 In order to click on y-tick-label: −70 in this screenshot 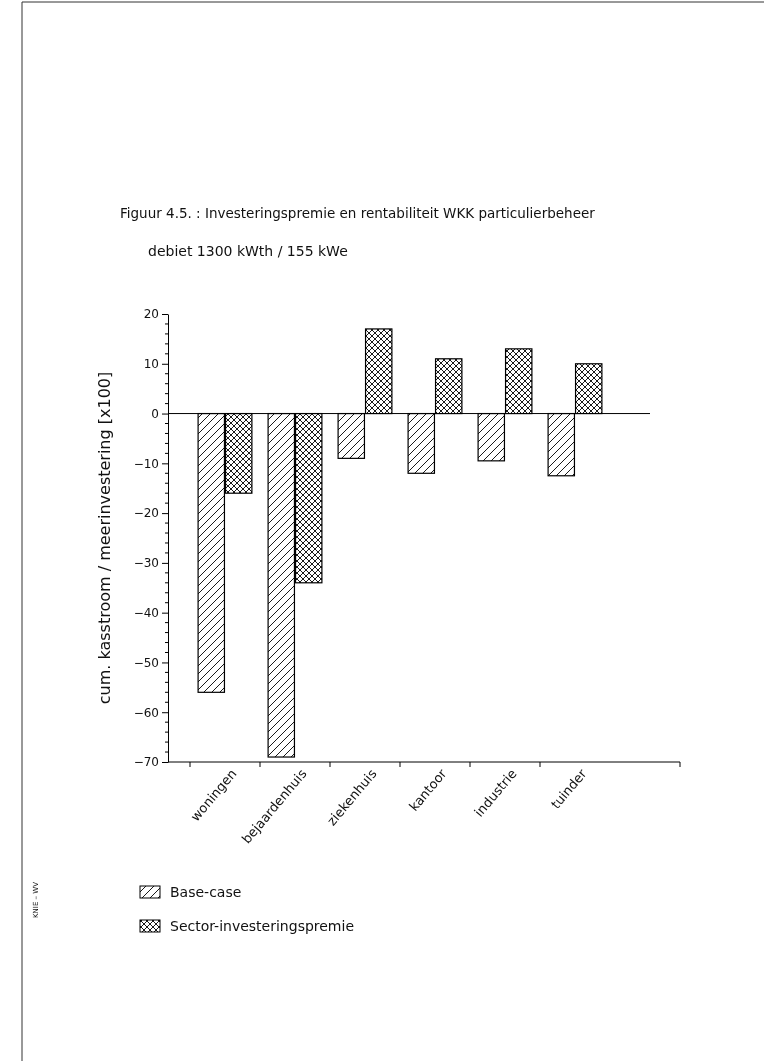, I will do `click(146, 762)`.